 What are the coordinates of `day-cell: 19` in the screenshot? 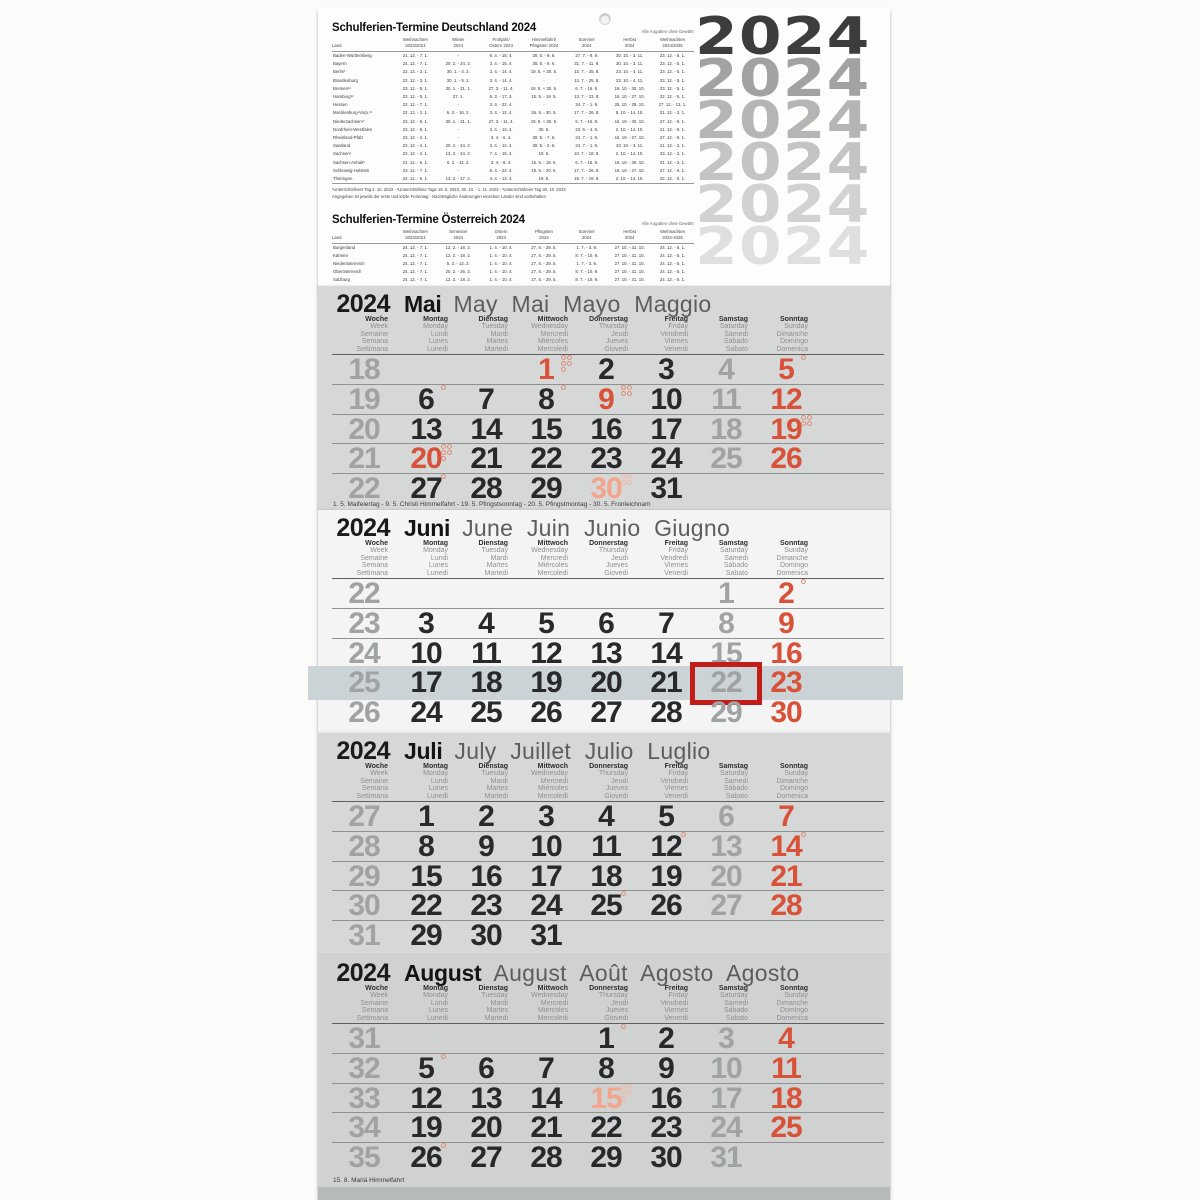 It's located at (786, 429).